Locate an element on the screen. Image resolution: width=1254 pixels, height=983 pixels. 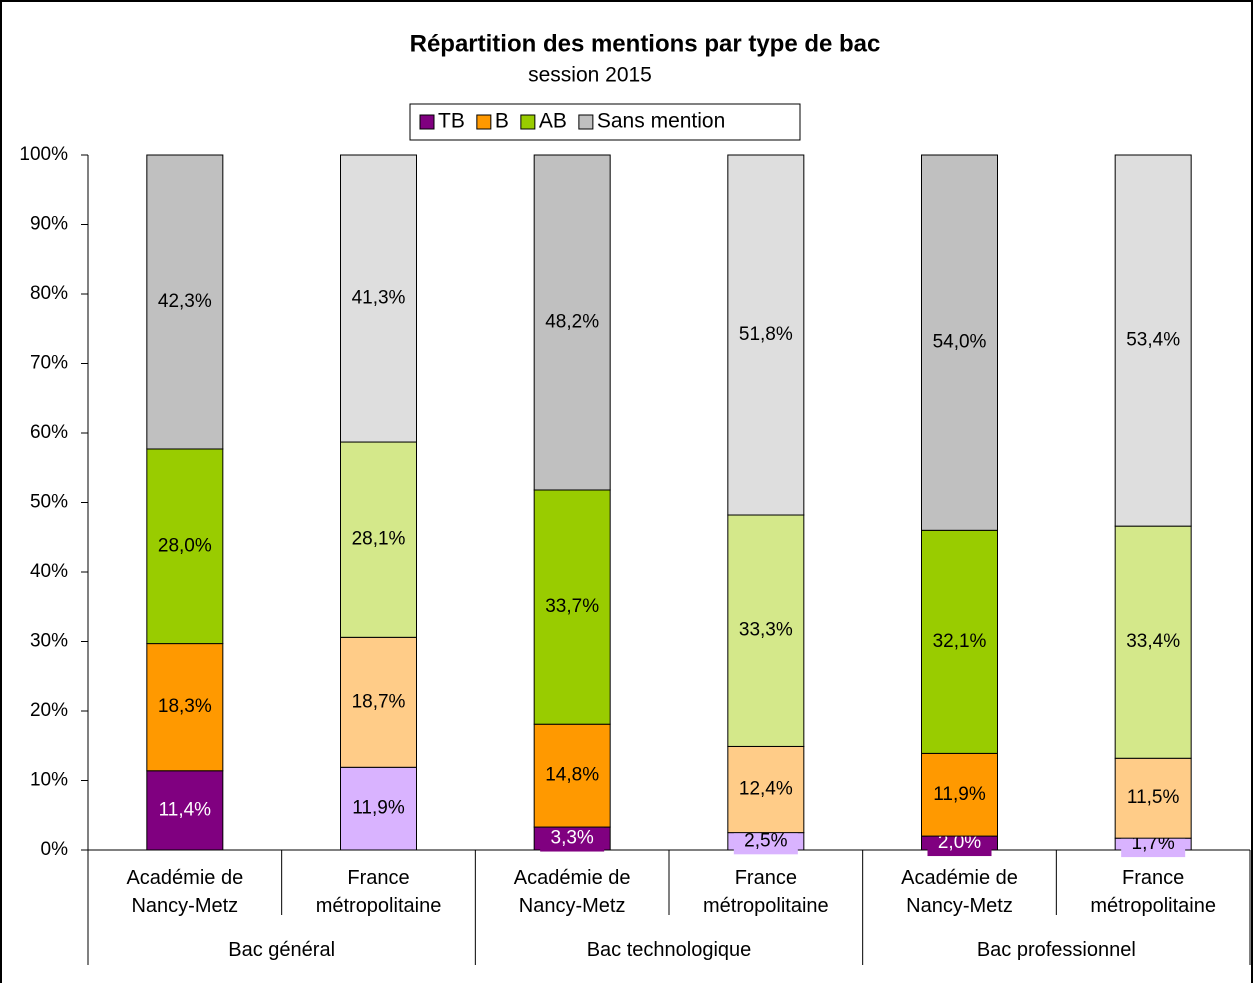
data-label: 54,0% is located at coordinates (960, 342).